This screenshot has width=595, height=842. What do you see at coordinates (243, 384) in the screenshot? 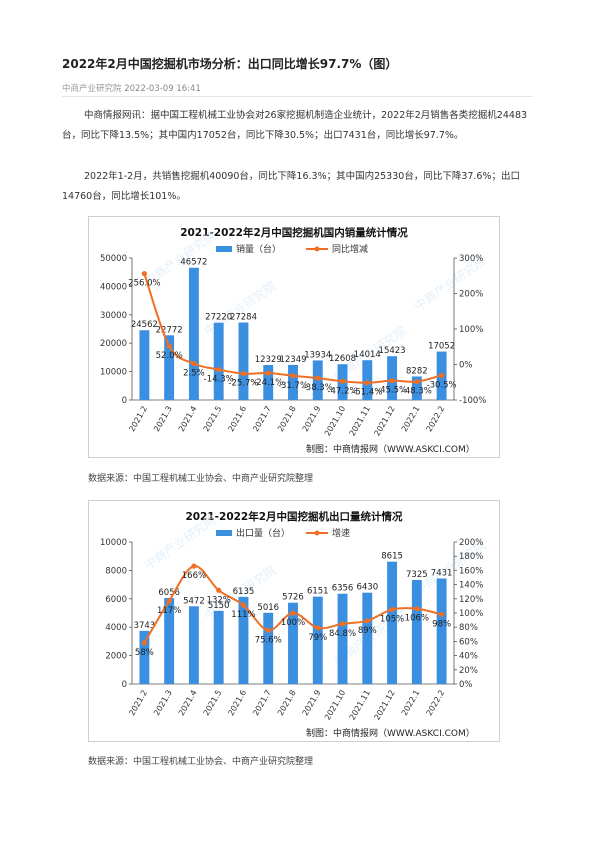
I see `line-value-label: -25.7%` at bounding box center [243, 384].